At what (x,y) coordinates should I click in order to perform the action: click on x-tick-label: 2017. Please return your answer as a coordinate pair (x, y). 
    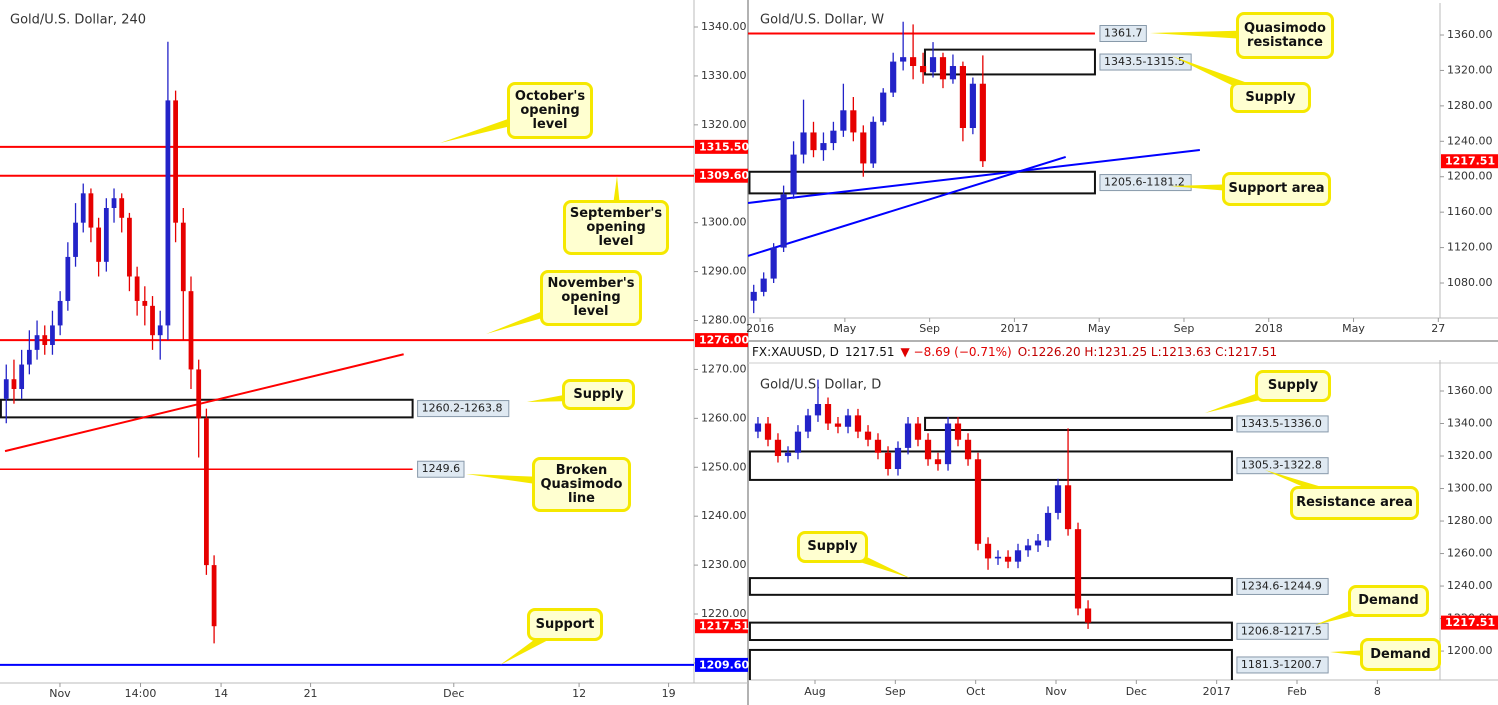
    Looking at the image, I should click on (1014, 328).